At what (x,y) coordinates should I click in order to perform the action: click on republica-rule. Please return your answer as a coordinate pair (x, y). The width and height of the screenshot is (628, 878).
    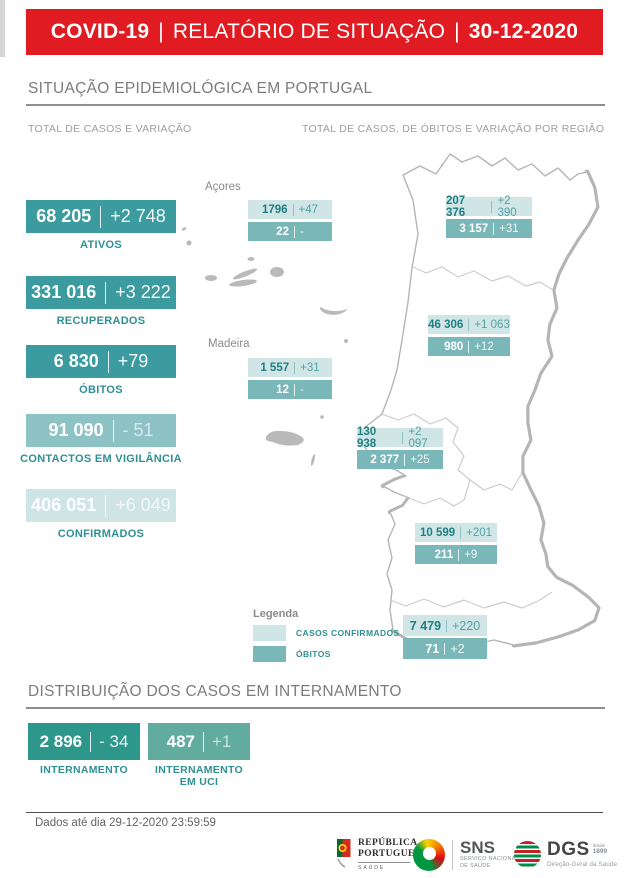
    Looking at the image, I should click on (384, 862).